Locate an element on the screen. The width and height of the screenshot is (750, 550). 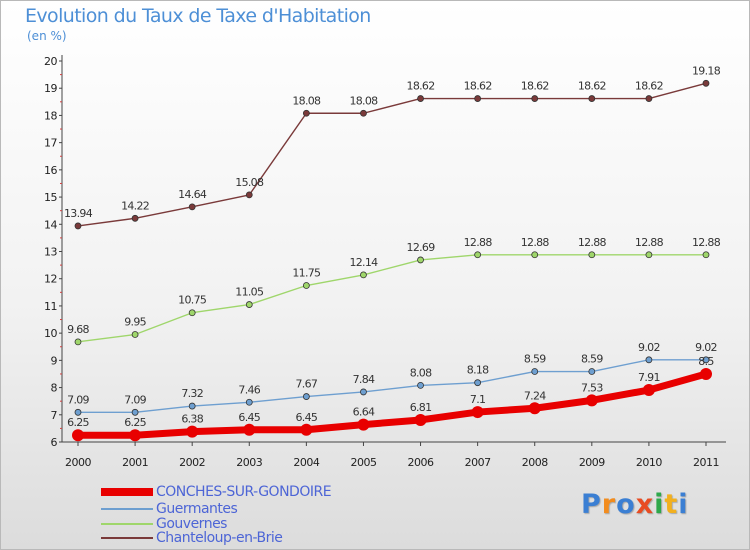
data-label: 7.1 is located at coordinates (477, 399).